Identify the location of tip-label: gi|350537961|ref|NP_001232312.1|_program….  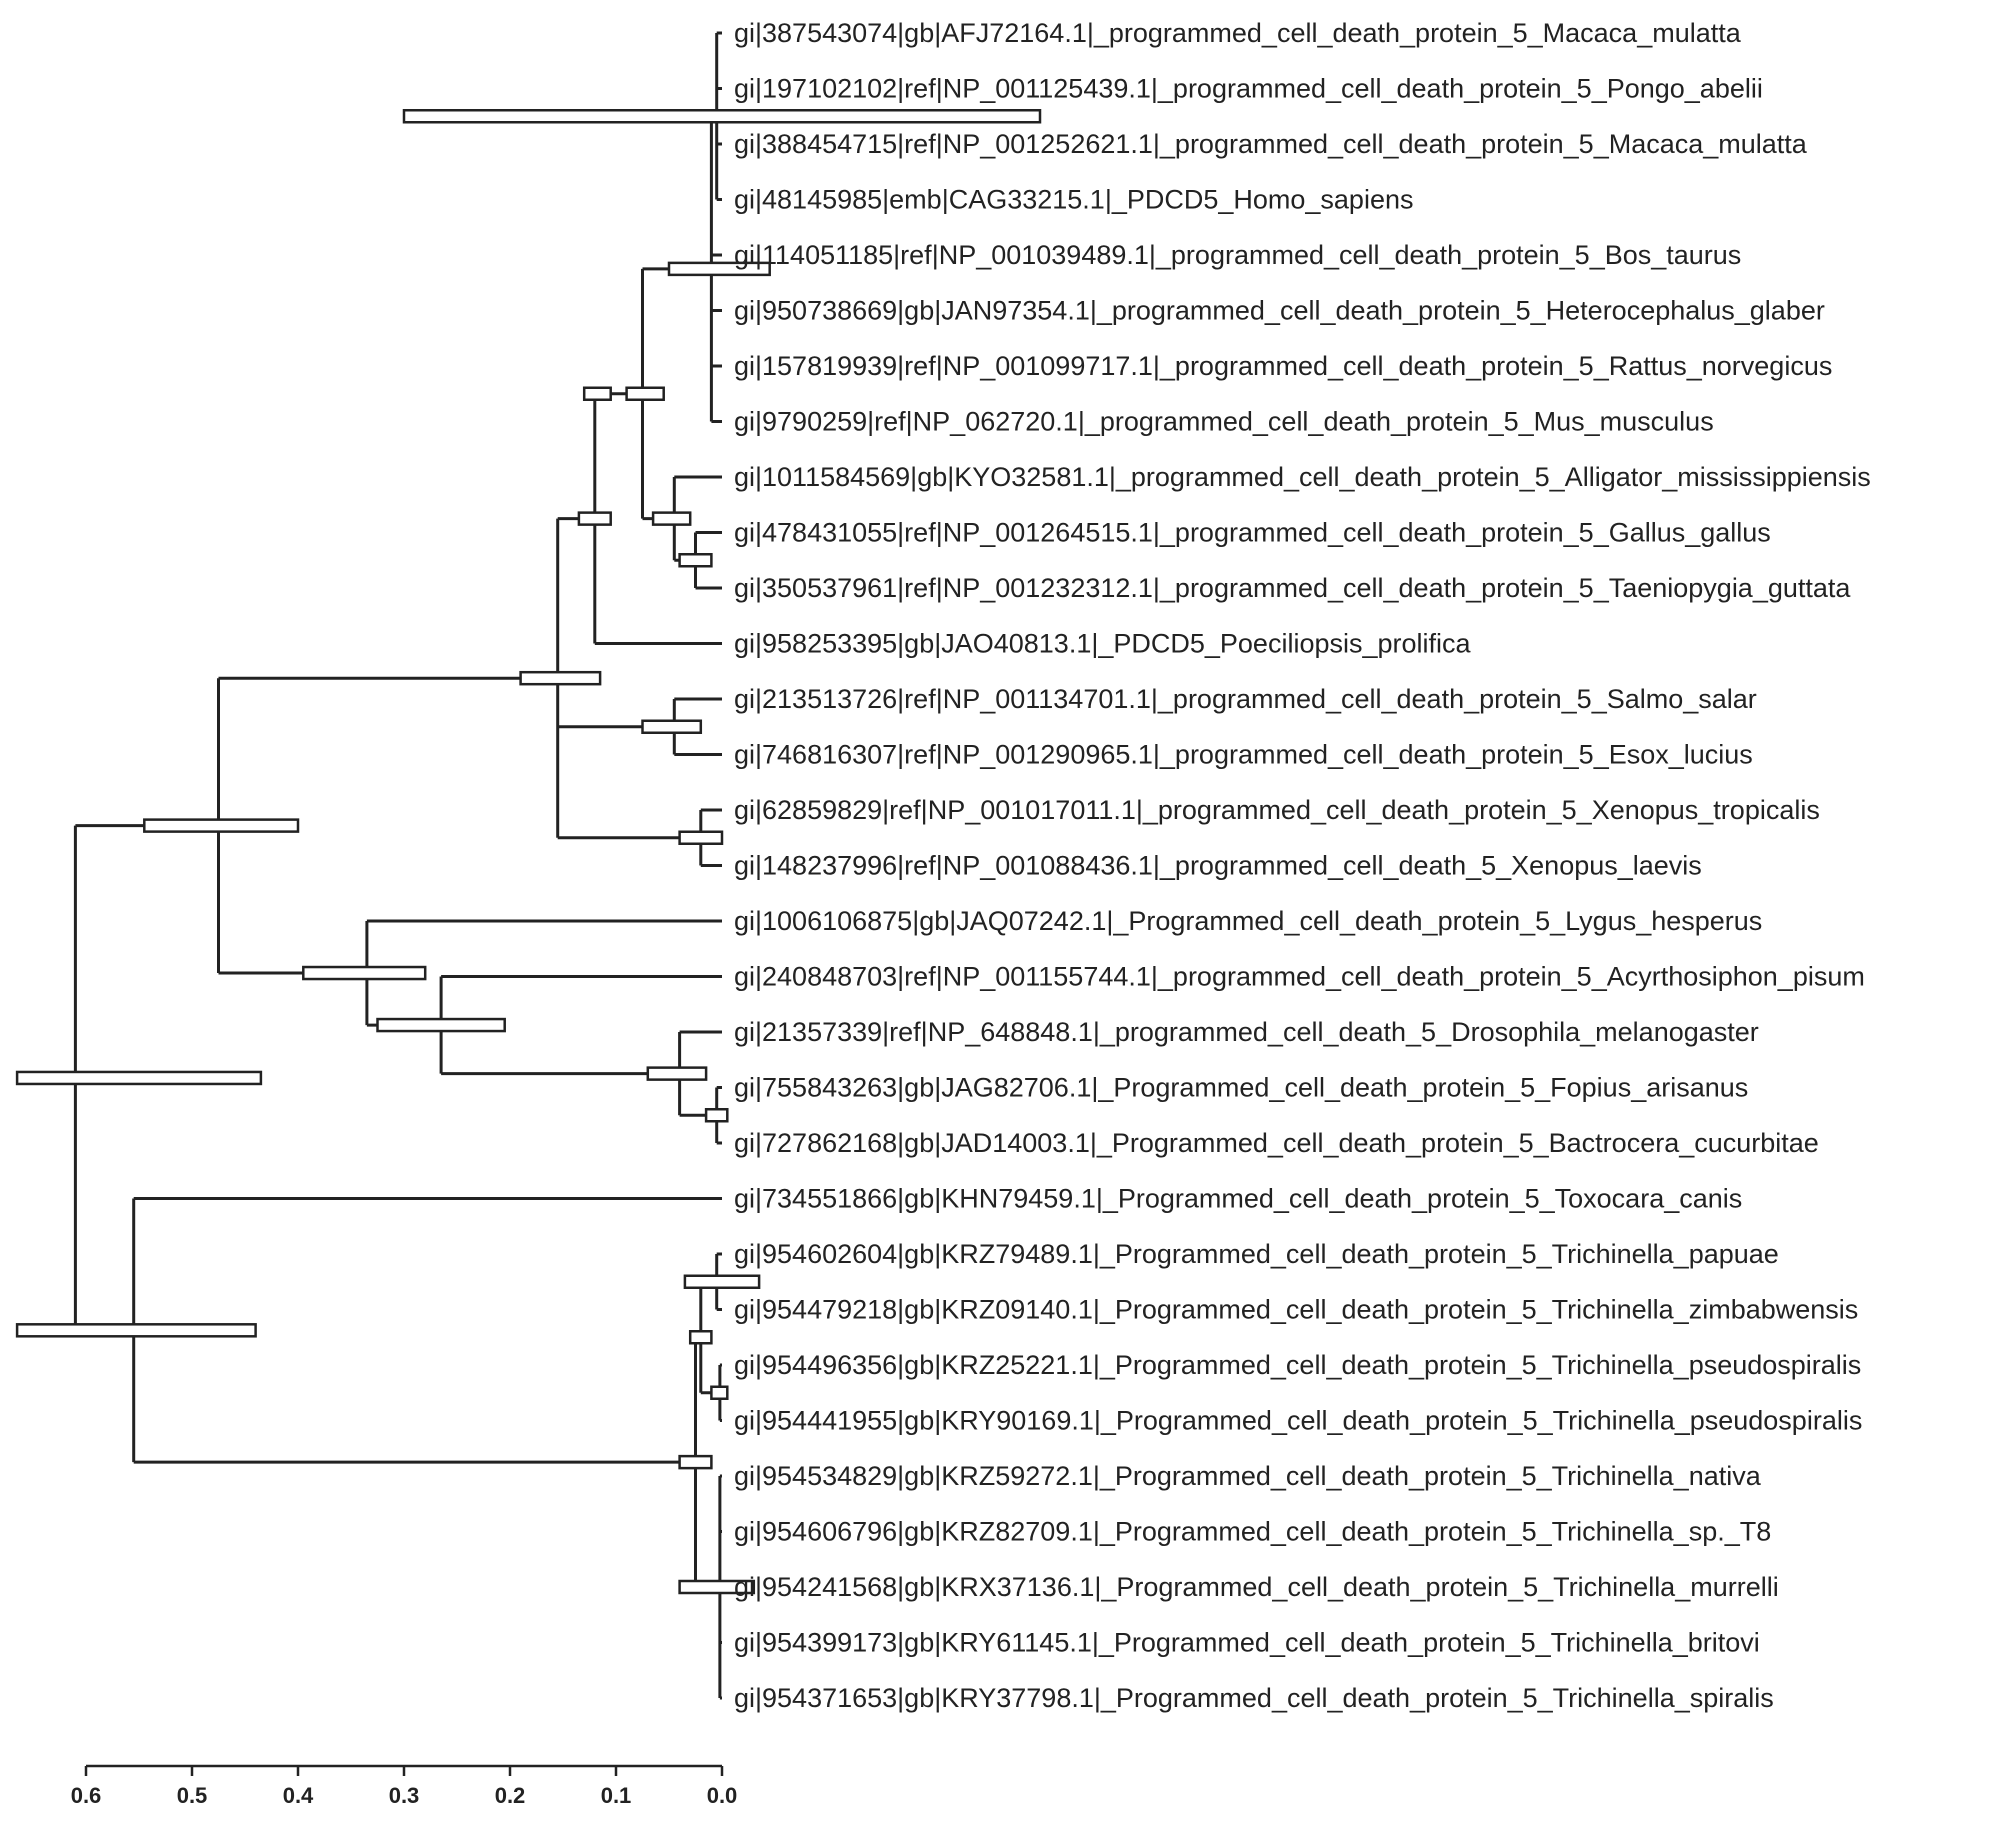
(1292, 588).